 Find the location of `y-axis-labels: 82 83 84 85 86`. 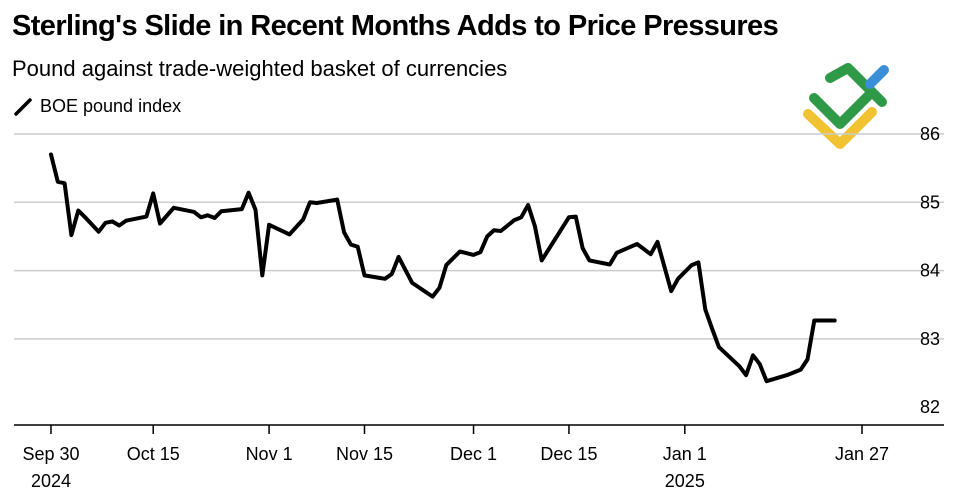

y-axis-labels: 82 83 84 85 86 is located at coordinates (930, 270).